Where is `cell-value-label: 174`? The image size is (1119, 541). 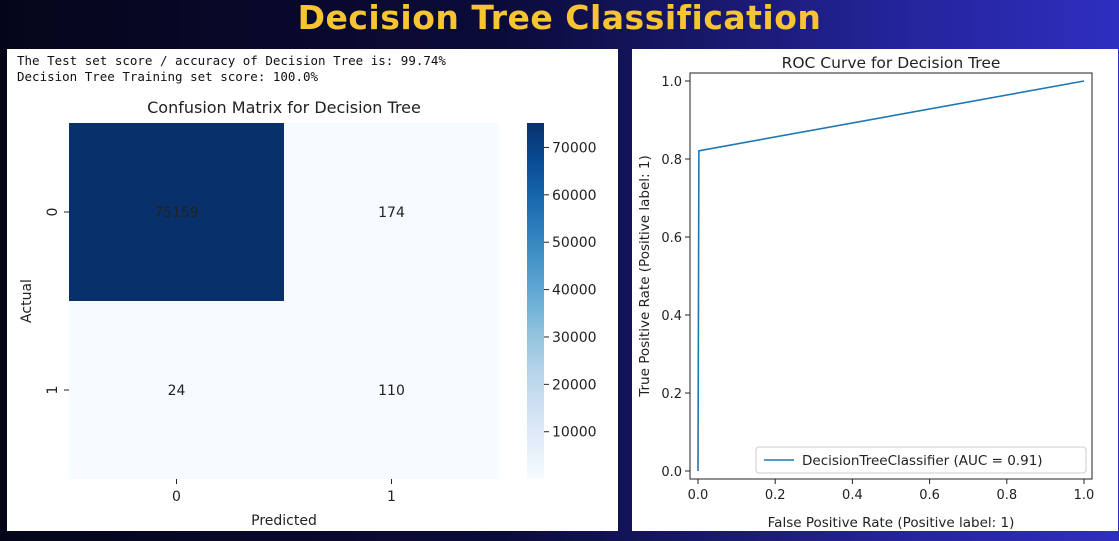
cell-value-label: 174 is located at coordinates (391, 213).